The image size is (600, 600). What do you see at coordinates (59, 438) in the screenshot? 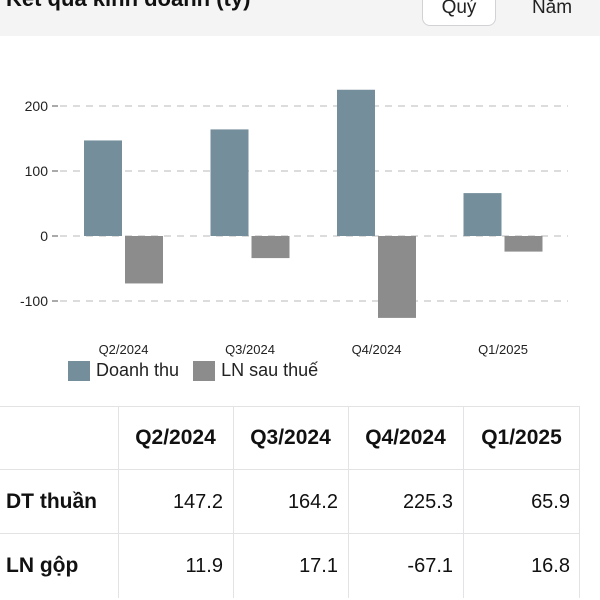
I see `table-header-empty` at bounding box center [59, 438].